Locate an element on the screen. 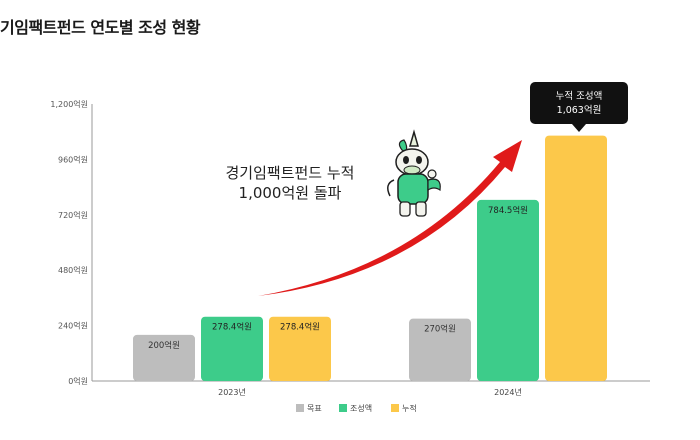 This screenshot has width=700, height=440. category-label: 2024년 is located at coordinates (508, 392).